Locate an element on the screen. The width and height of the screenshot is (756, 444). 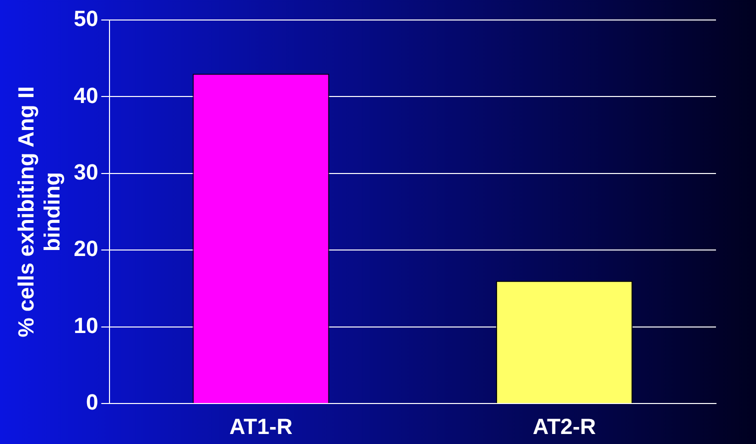
y-tick-label: 30 is located at coordinates (86, 172).